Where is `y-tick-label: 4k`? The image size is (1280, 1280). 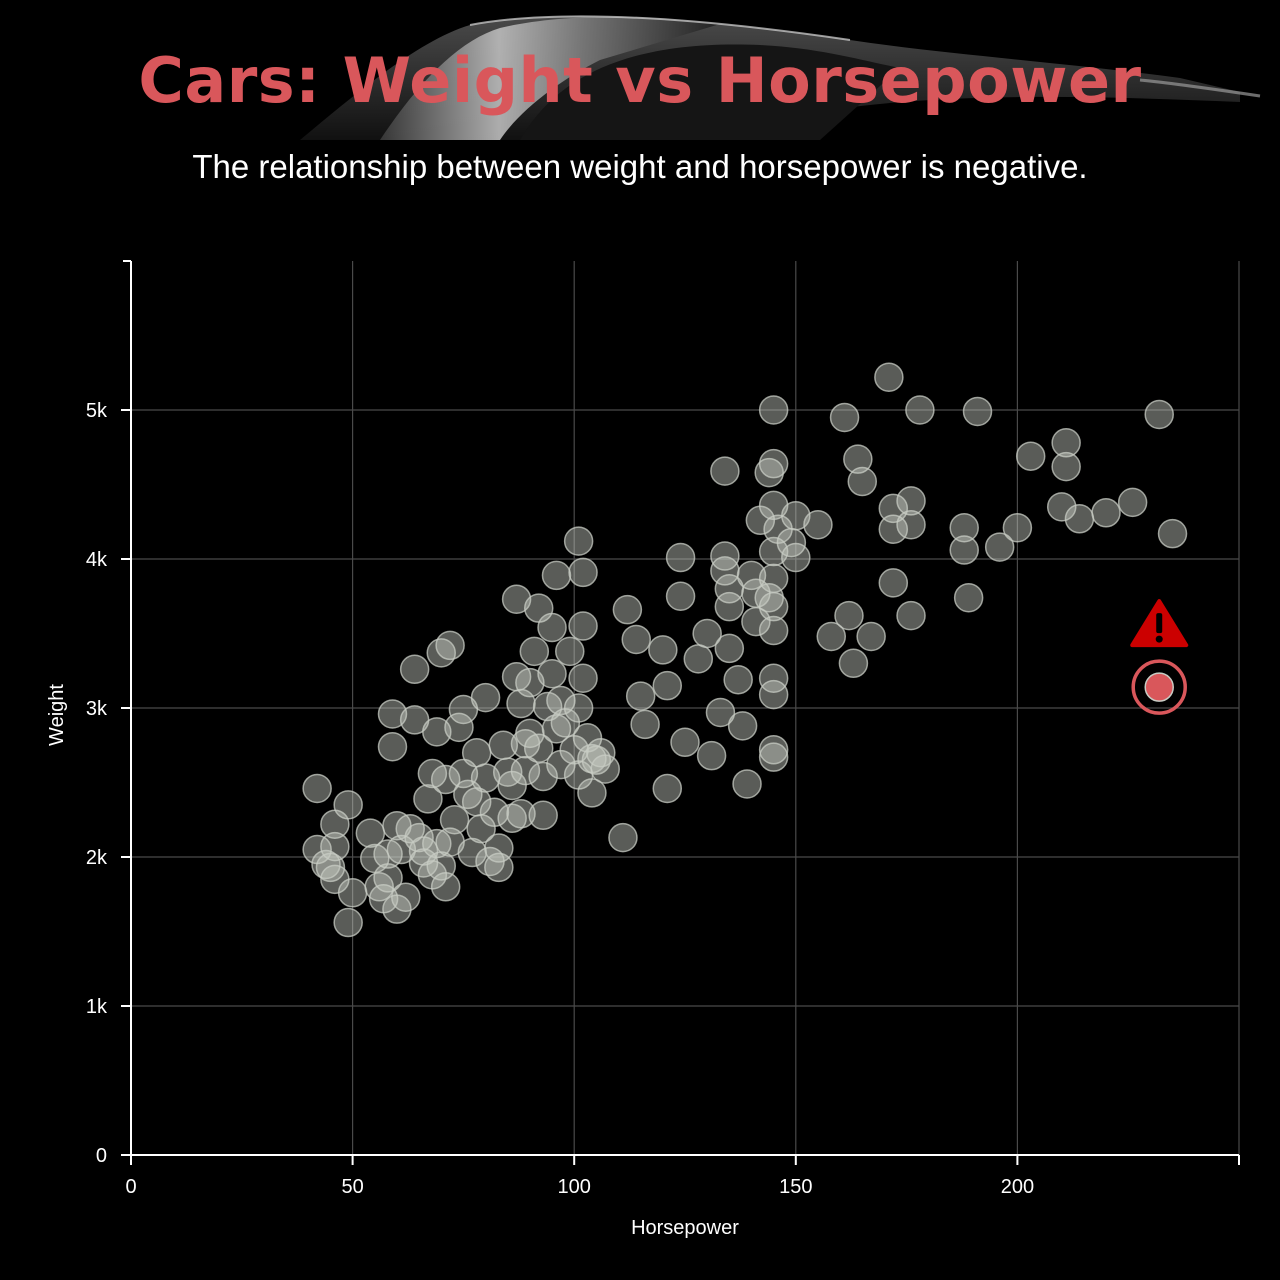
y-tick-label: 4k is located at coordinates (97, 560).